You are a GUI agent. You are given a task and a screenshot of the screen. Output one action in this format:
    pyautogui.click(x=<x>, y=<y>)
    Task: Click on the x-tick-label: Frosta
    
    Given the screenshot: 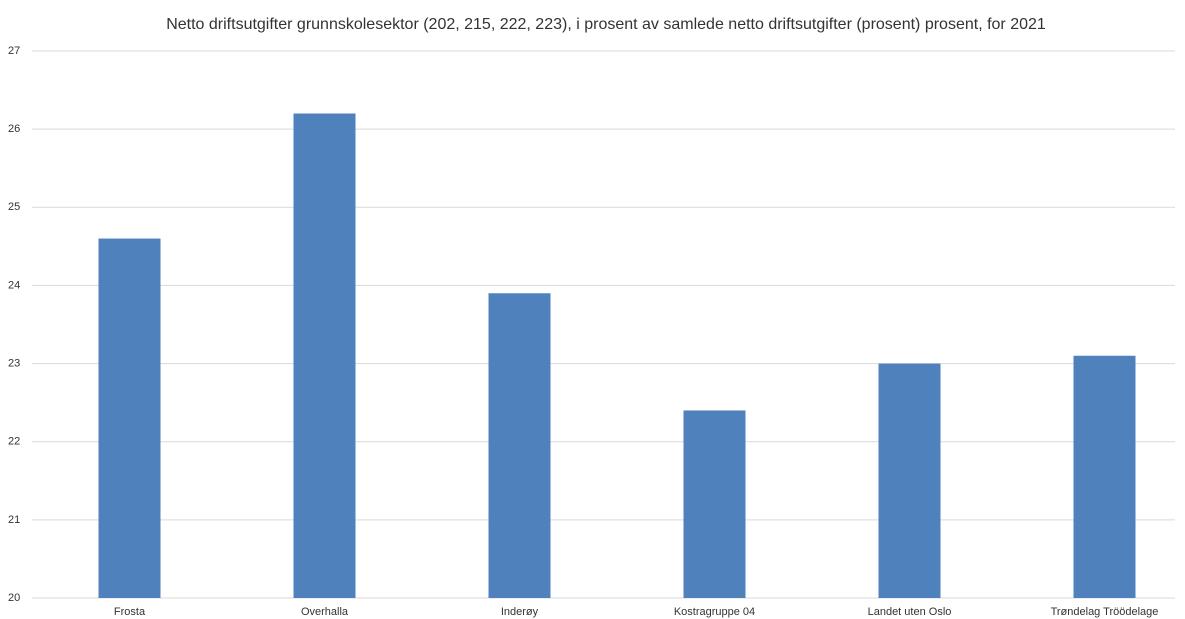 What is the action you would take?
    pyautogui.click(x=130, y=612)
    